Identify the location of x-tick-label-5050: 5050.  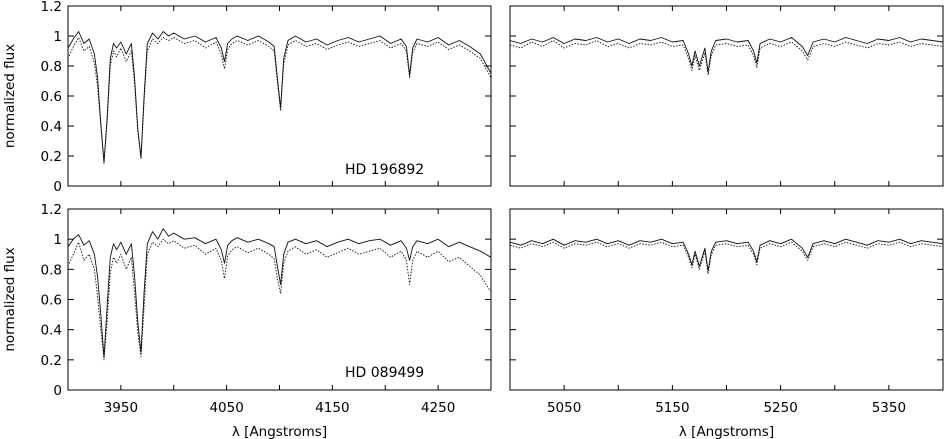
(564, 408).